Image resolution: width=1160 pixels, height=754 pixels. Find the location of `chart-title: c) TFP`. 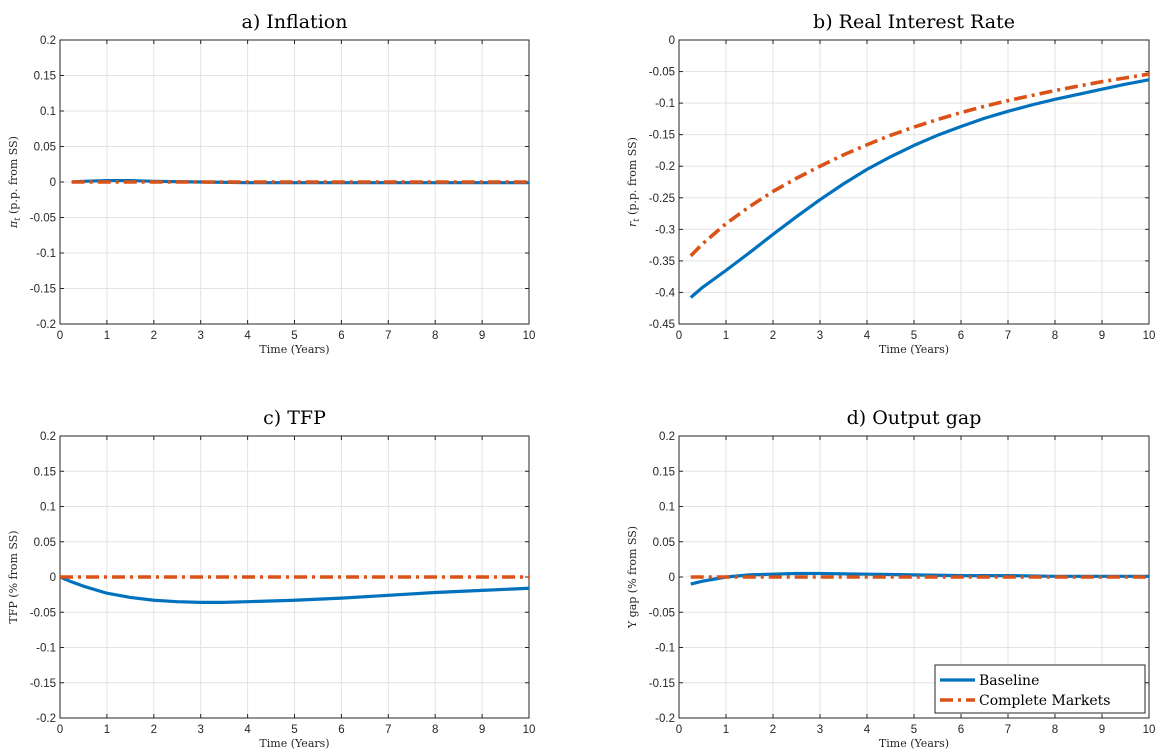

chart-title: c) TFP is located at coordinates (294, 418).